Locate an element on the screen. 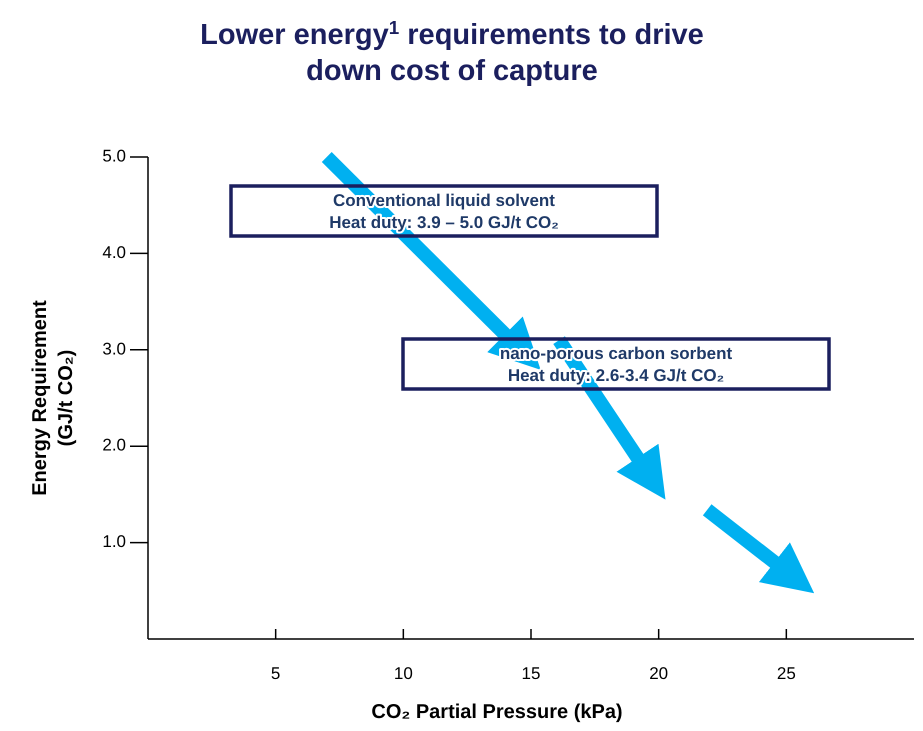 The image size is (923, 731). x-tick-label: 20 is located at coordinates (658, 673).